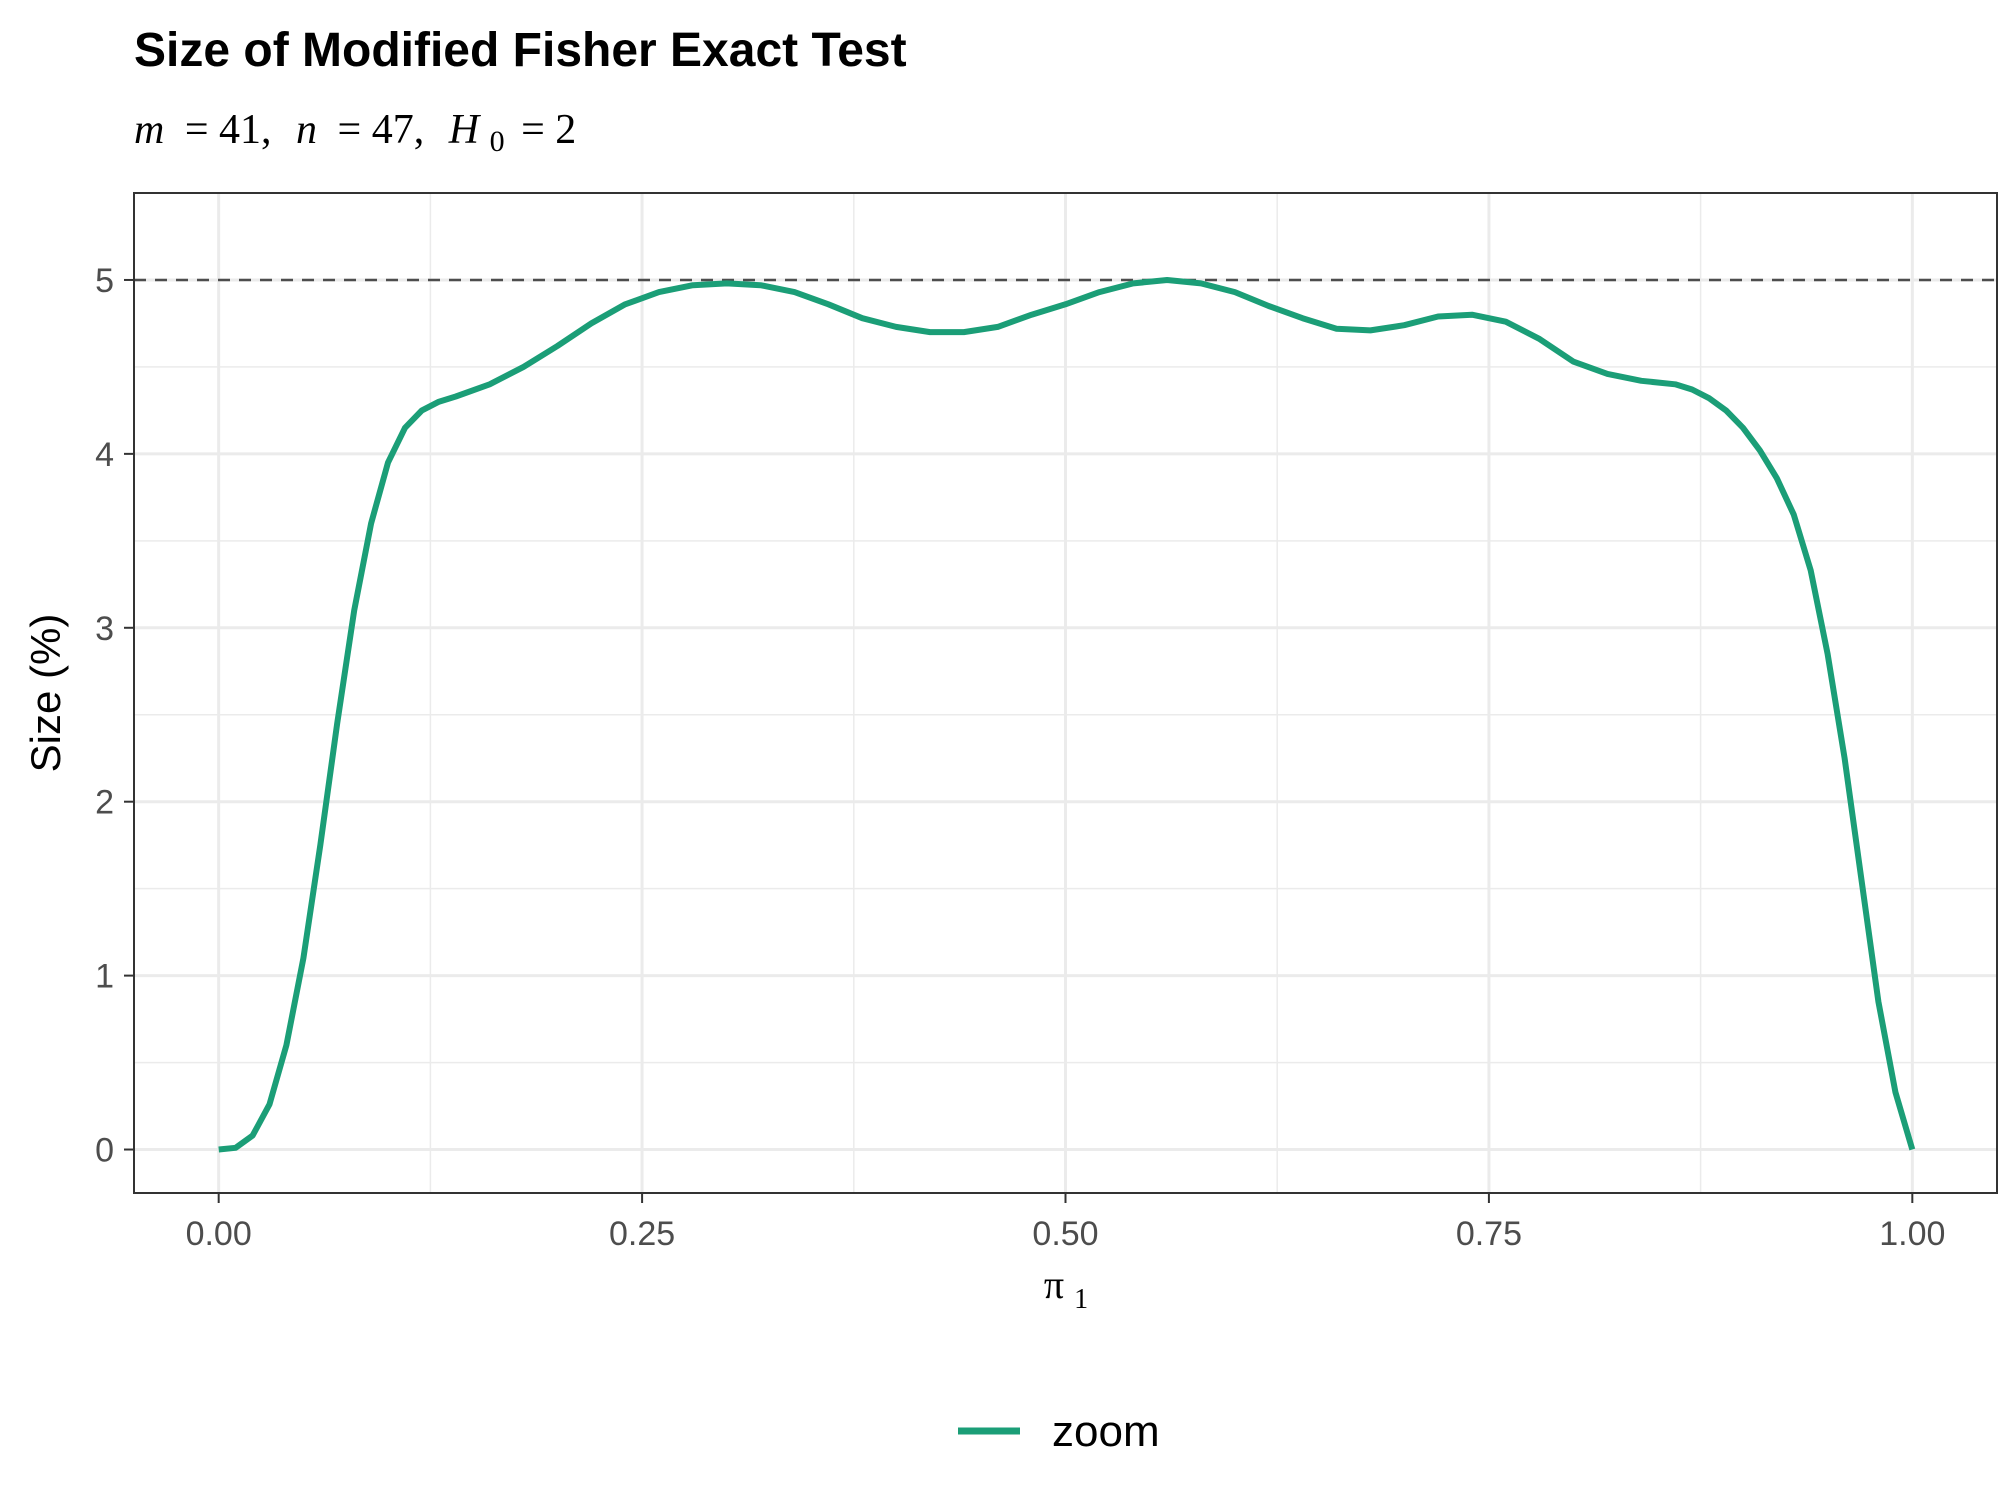 The image size is (2015, 1511). What do you see at coordinates (104, 629) in the screenshot?
I see `y-tick-label: 3` at bounding box center [104, 629].